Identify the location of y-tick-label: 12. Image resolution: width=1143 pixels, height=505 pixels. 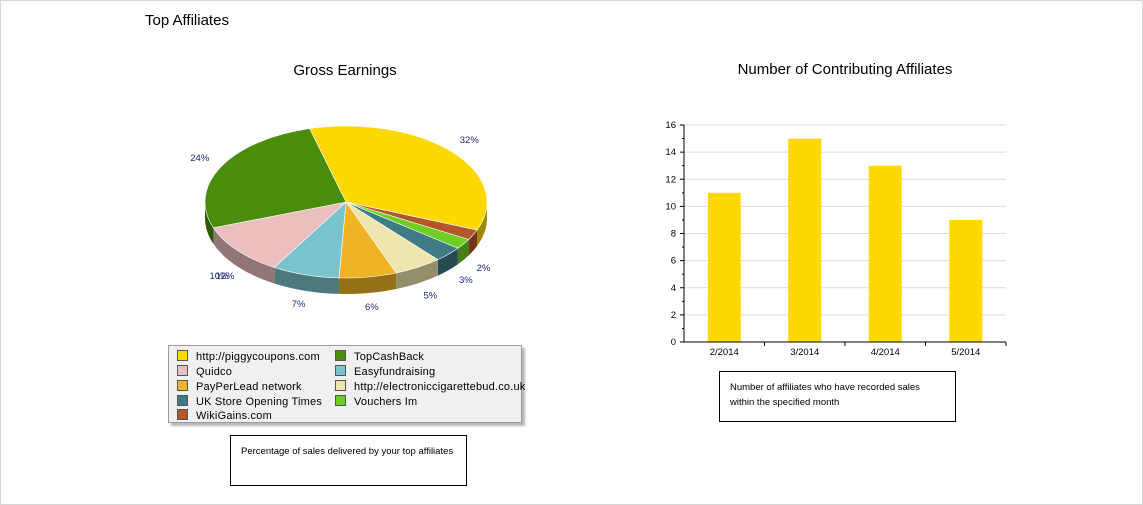
(670, 179).